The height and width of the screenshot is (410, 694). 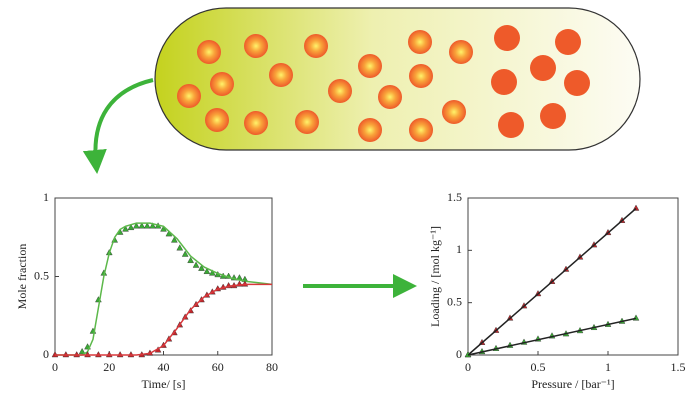 I want to click on y-axis-label: Mole fraction, so click(x=22, y=277).